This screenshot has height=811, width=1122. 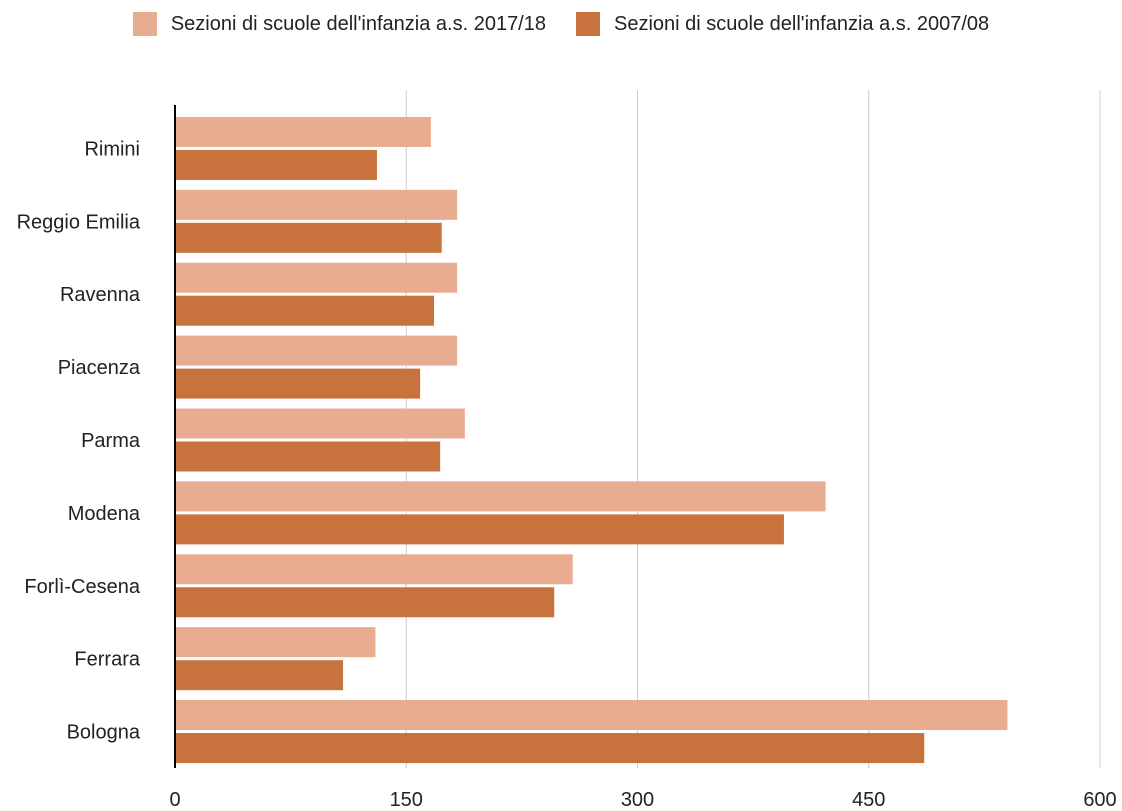 What do you see at coordinates (1099, 800) in the screenshot?
I see `x-tick-label: 600` at bounding box center [1099, 800].